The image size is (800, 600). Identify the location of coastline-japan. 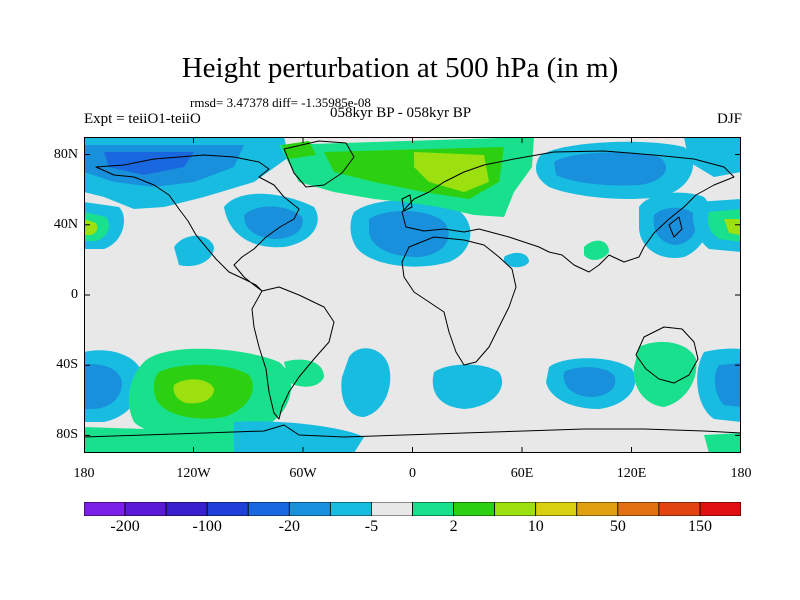
(675, 227).